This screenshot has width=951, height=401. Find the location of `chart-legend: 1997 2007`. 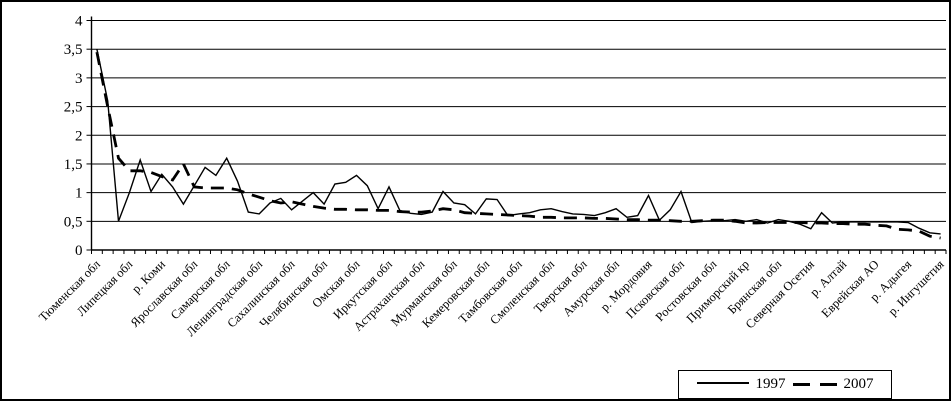

chart-legend: 1997 2007 is located at coordinates (785, 384).